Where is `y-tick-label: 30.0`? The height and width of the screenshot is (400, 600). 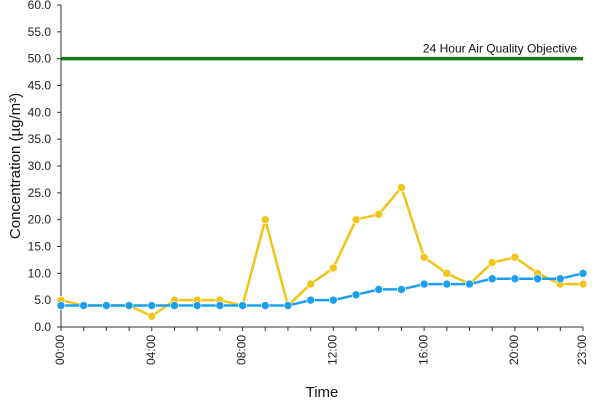 y-tick-label: 30.0 is located at coordinates (40, 166).